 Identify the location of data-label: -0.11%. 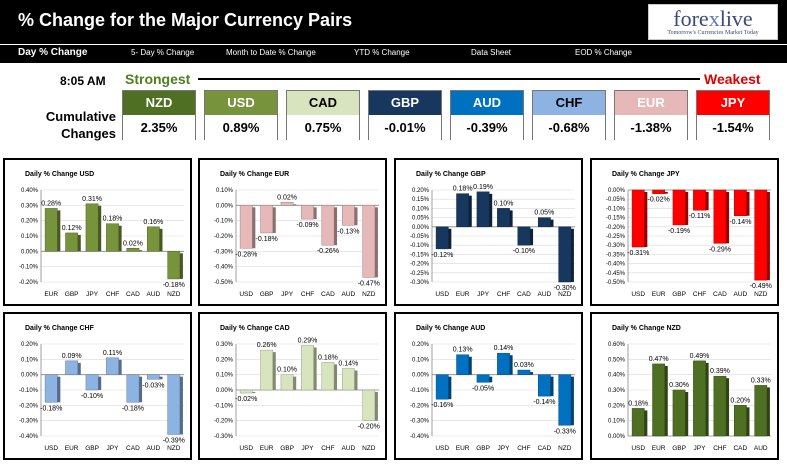
(700, 216).